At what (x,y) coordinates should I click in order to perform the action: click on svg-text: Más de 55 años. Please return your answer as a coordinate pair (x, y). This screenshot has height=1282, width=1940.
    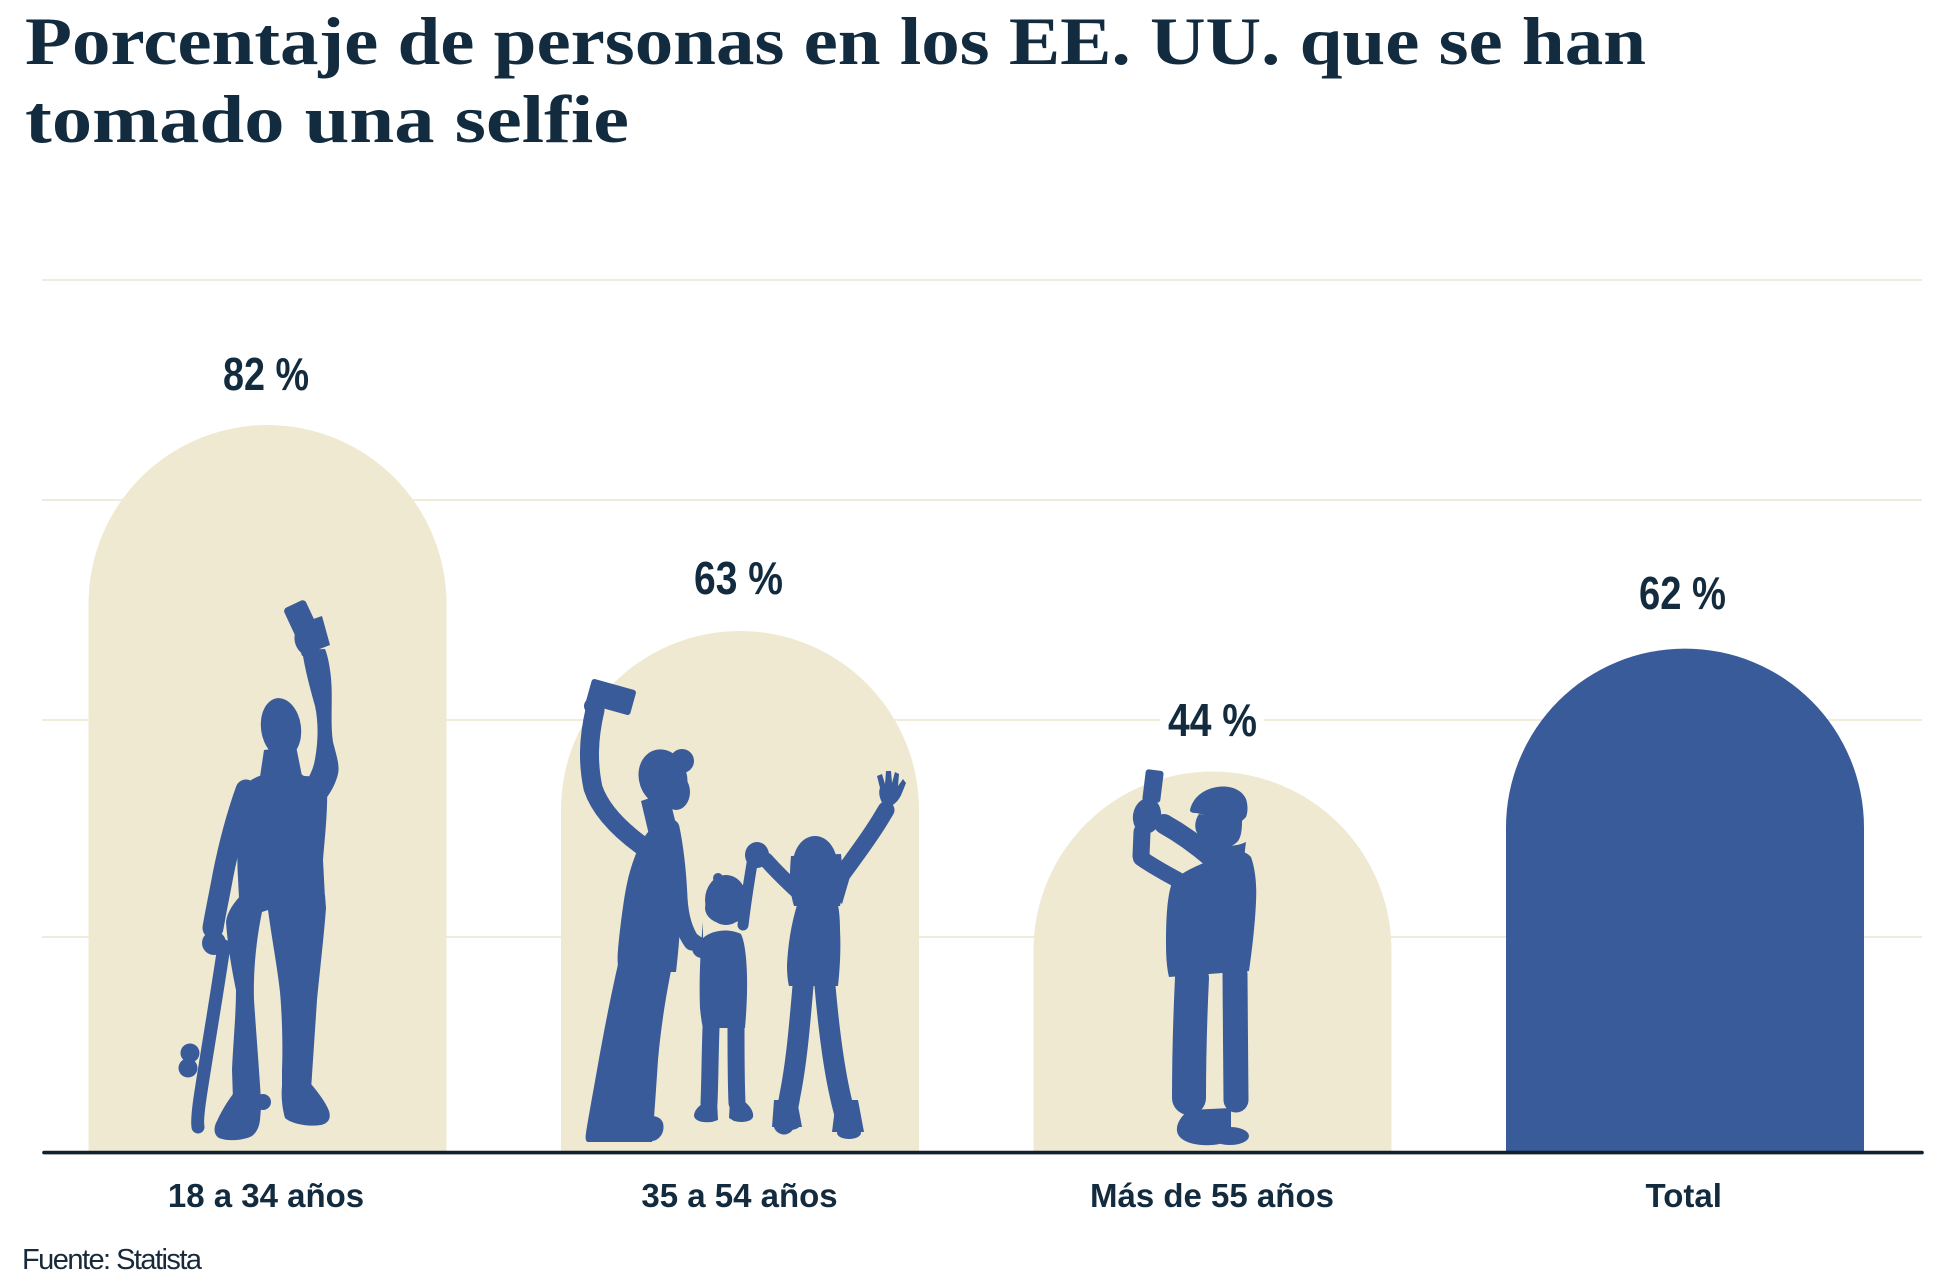
    Looking at the image, I should click on (1212, 1195).